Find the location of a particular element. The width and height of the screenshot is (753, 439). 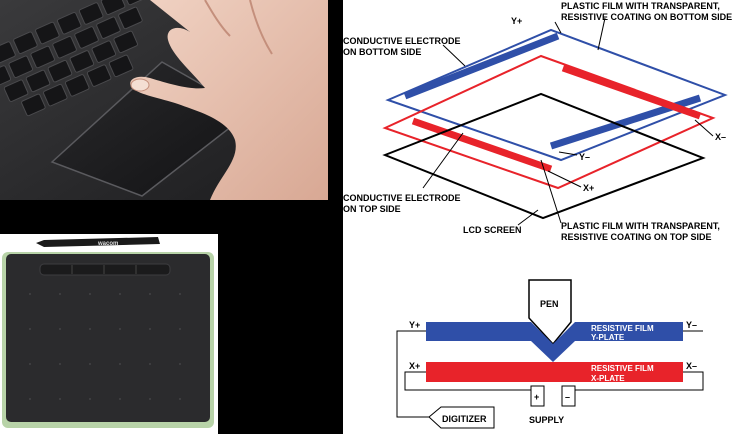

y-plate is located at coordinates (554, 342).